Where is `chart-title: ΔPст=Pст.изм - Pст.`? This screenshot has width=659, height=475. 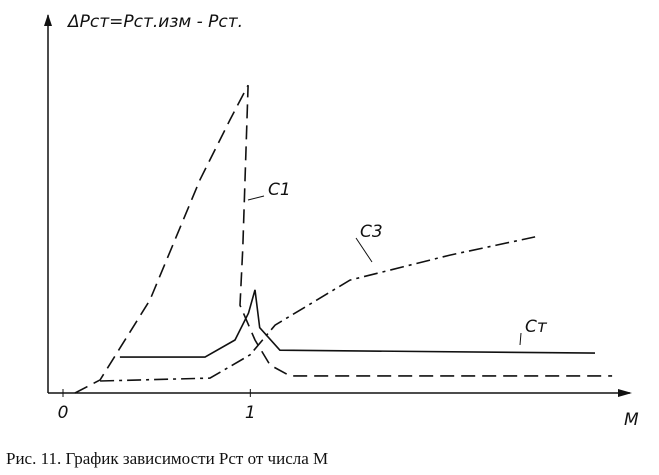
chart-title: ΔPст=Pст.изм - Pст. is located at coordinates (154, 22).